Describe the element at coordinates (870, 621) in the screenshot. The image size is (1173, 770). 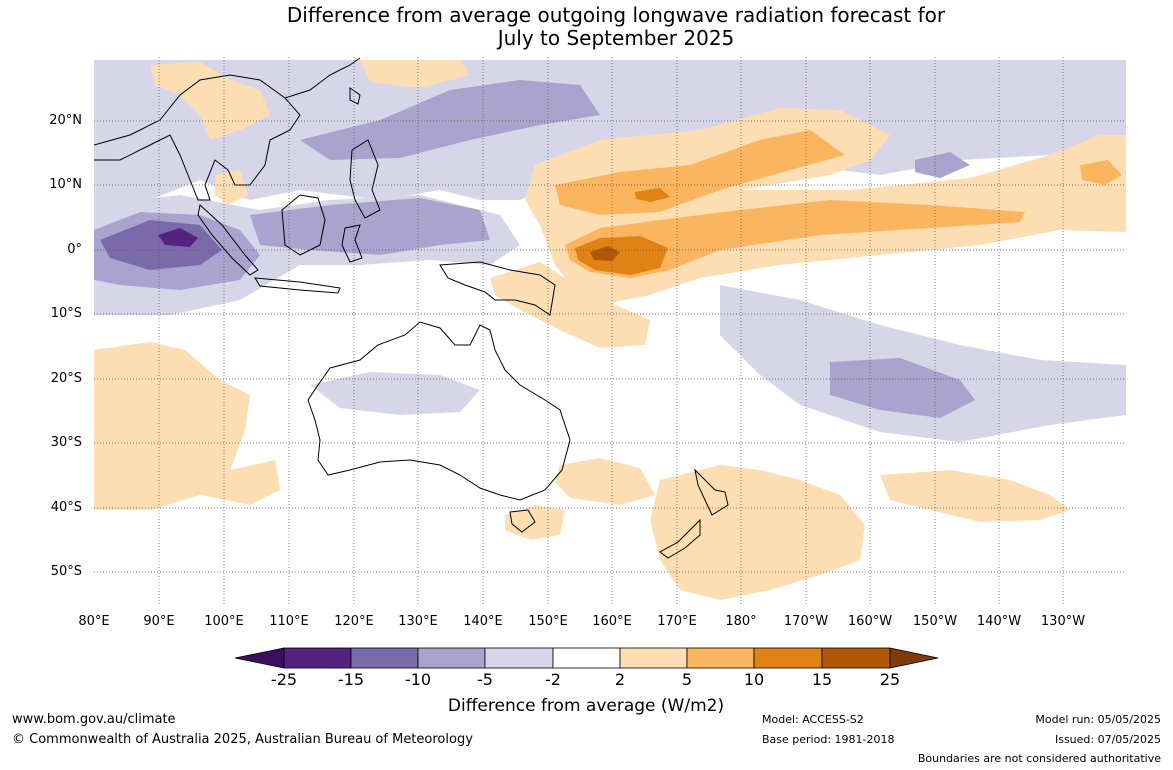
I see `lon-label-160W: 160°W` at that location.